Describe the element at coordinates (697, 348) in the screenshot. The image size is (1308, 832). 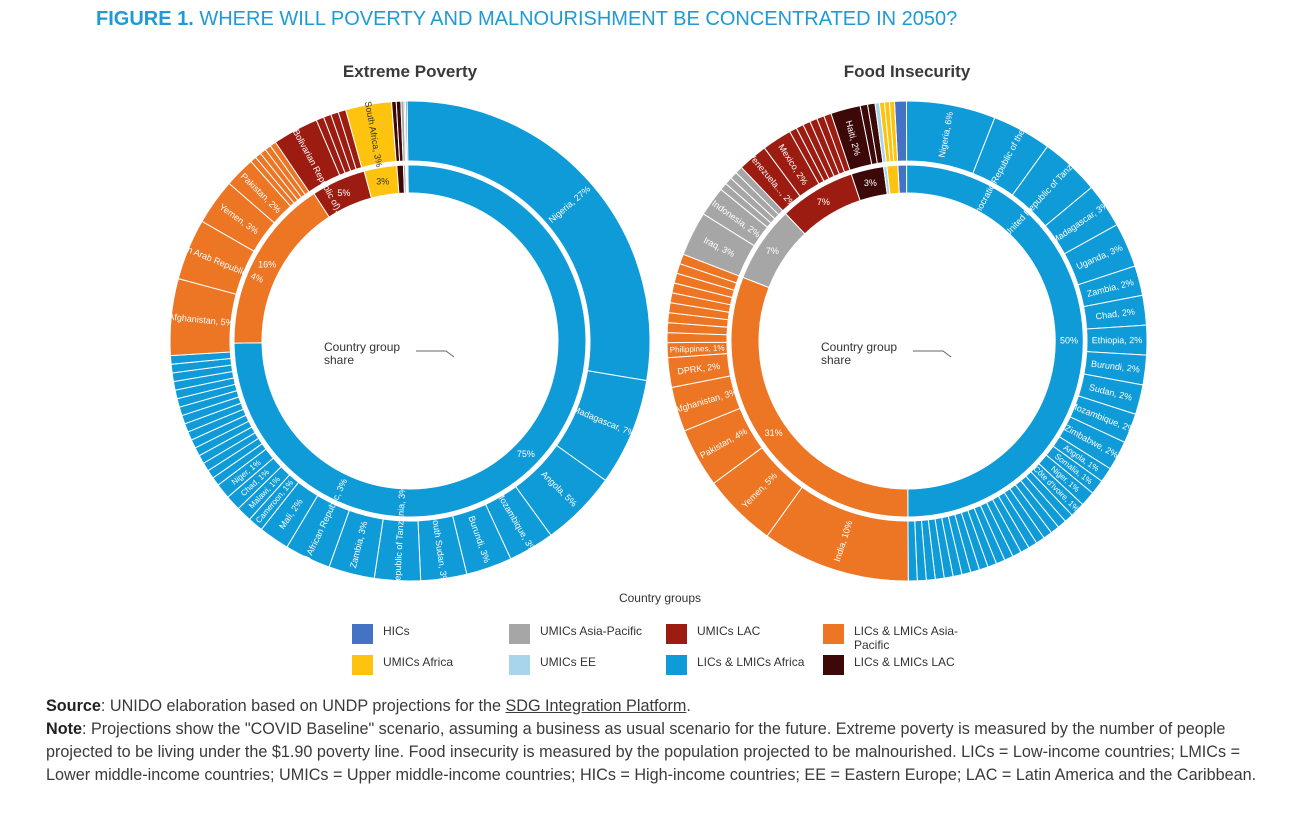
I see `outer-slice-label: Philippines, 1%` at that location.